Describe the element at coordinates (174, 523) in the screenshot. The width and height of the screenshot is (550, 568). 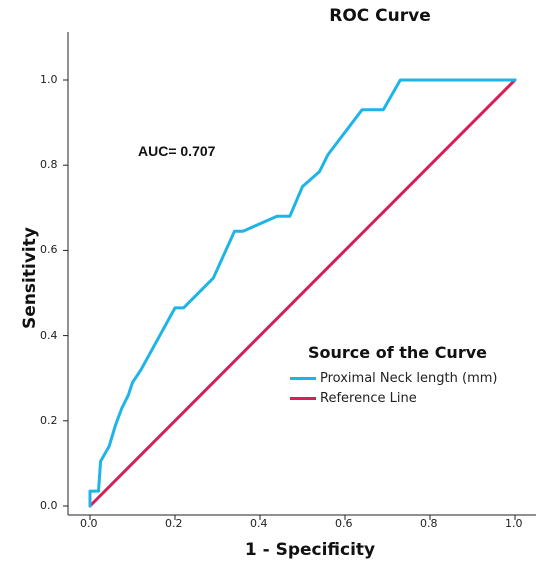
I see `x-tick-label: 0.2` at that location.